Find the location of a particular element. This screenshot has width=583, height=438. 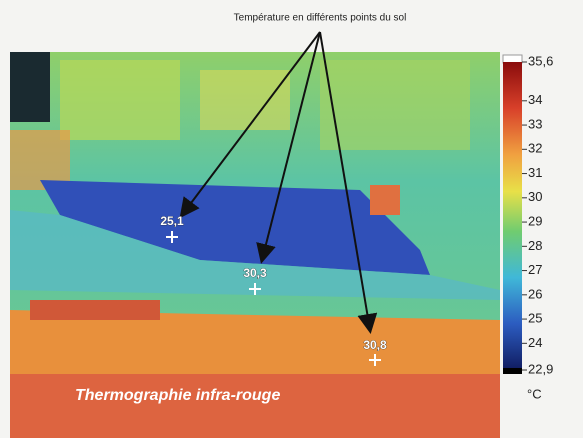

unit: °C is located at coordinates (534, 393).